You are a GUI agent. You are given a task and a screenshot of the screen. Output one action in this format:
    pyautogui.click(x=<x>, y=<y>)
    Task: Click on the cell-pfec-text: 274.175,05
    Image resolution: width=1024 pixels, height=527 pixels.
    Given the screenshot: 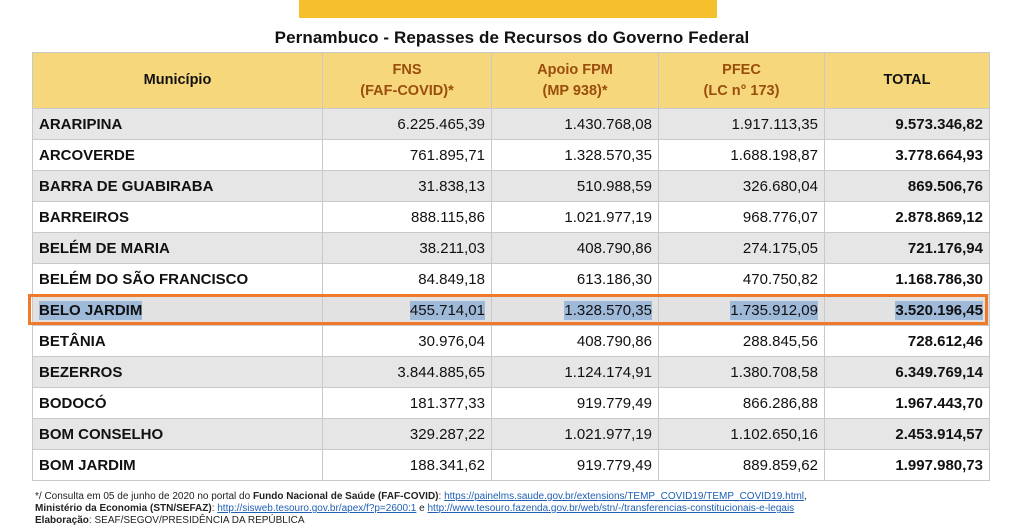 What is the action you would take?
    pyautogui.click(x=780, y=248)
    